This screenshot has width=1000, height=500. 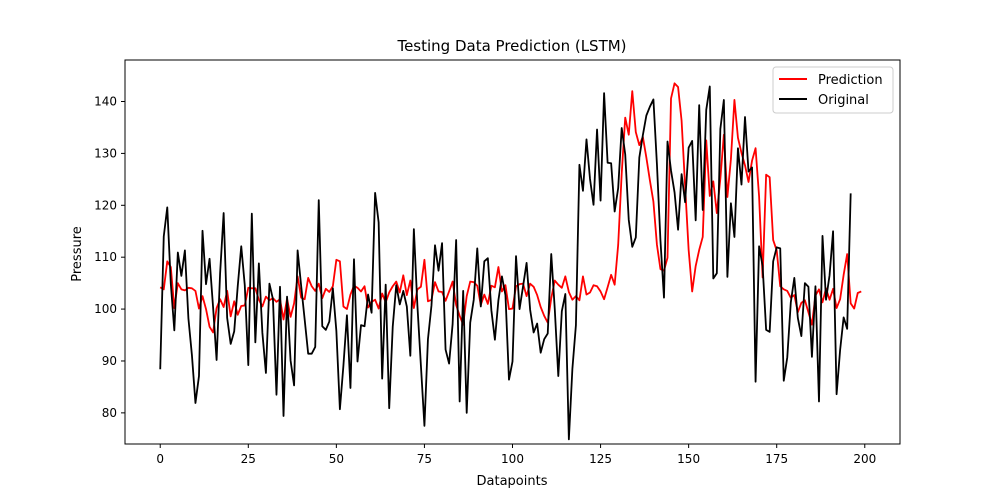 What do you see at coordinates (248, 459) in the screenshot?
I see `x-tick-label: 25` at bounding box center [248, 459].